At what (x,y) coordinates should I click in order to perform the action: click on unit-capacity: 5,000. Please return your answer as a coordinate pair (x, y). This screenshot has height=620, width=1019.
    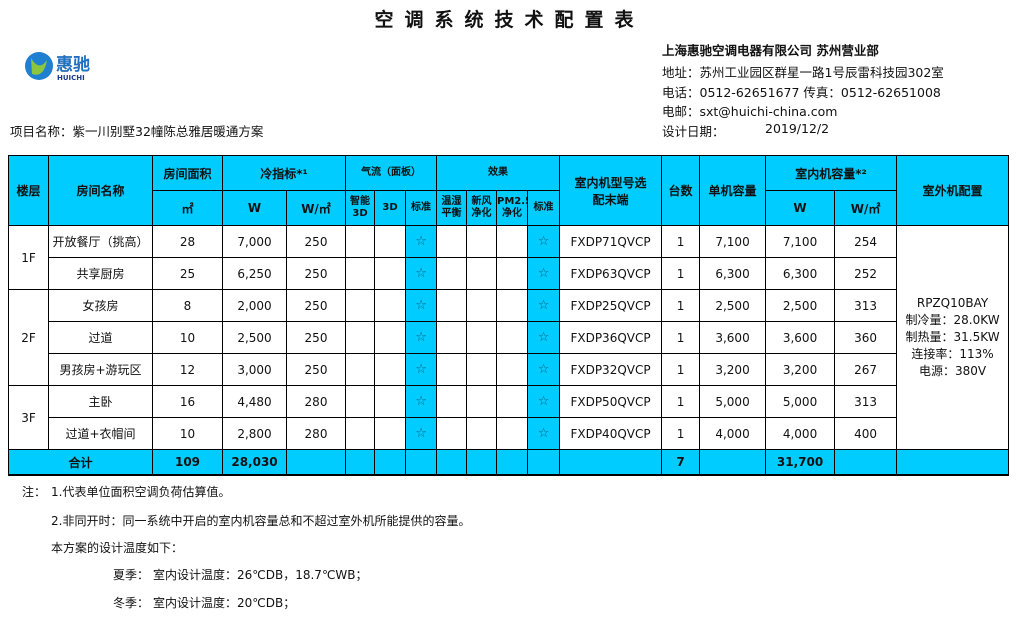
    Looking at the image, I should click on (733, 401).